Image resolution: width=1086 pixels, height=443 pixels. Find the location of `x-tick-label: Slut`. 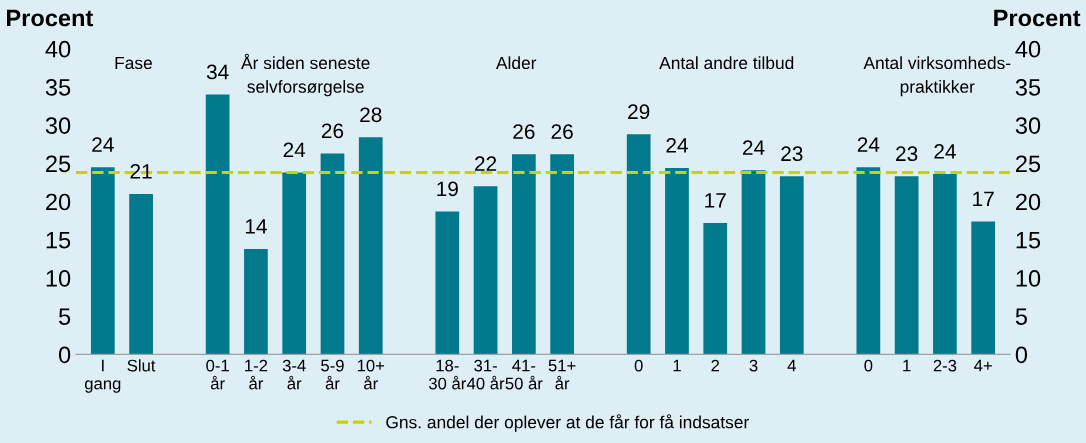

x-tick-label: Slut is located at coordinates (141, 365).